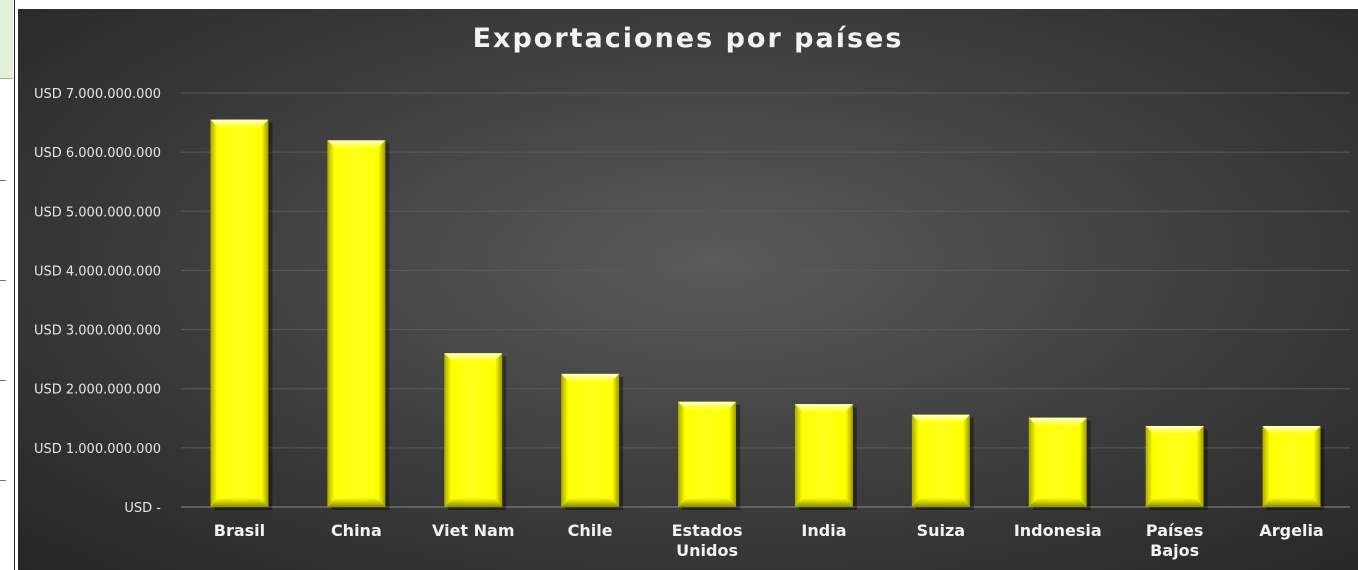  I want to click on x-tick-label: Países Bajos, so click(1174, 540).